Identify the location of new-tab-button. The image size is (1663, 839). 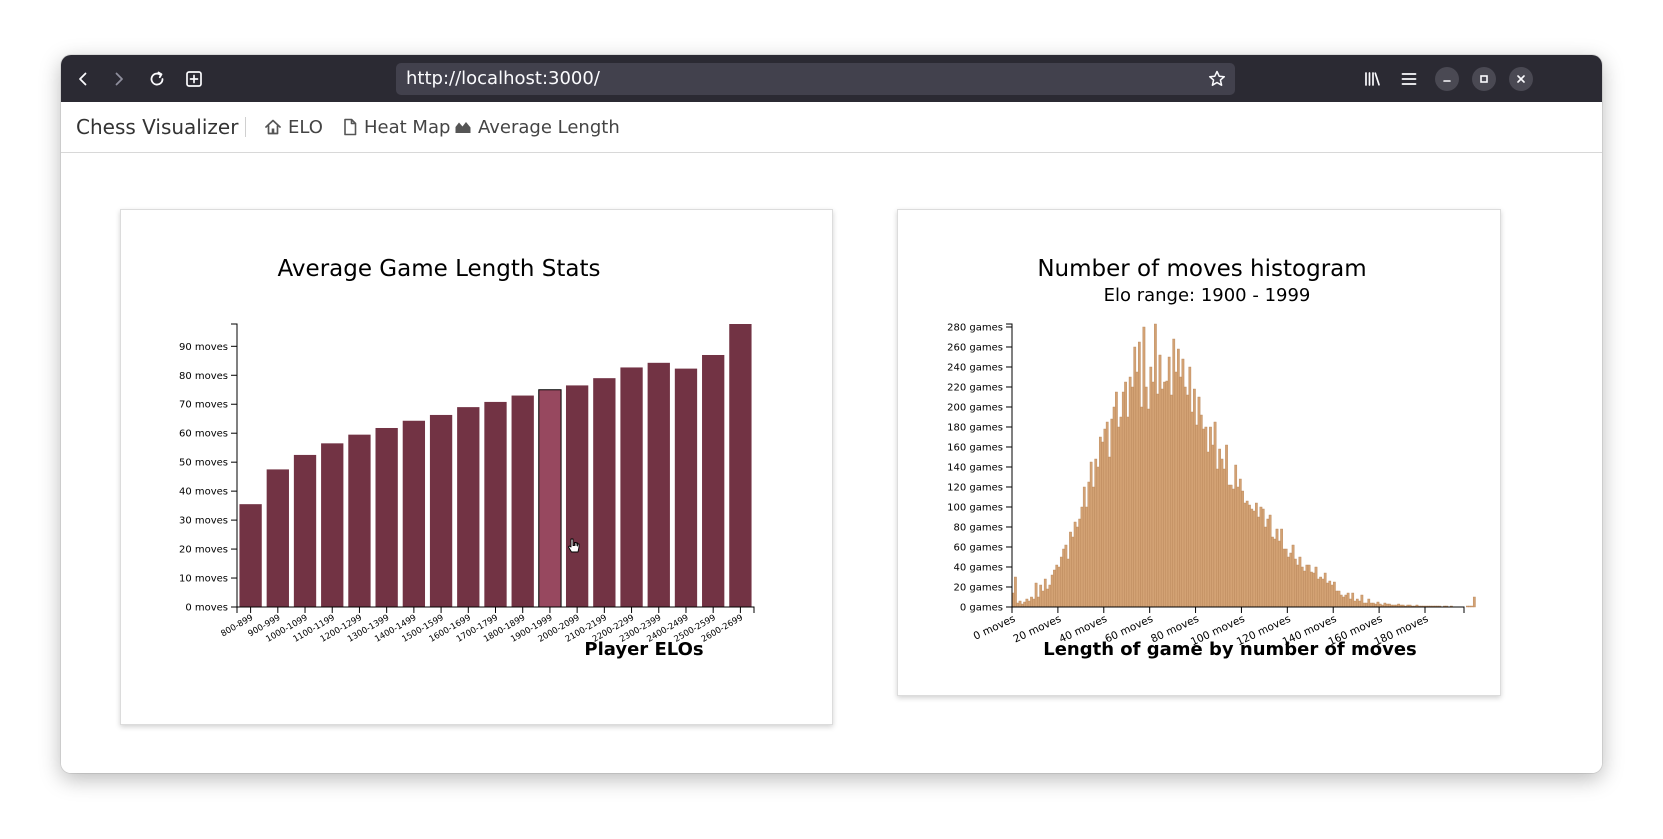
(194, 79).